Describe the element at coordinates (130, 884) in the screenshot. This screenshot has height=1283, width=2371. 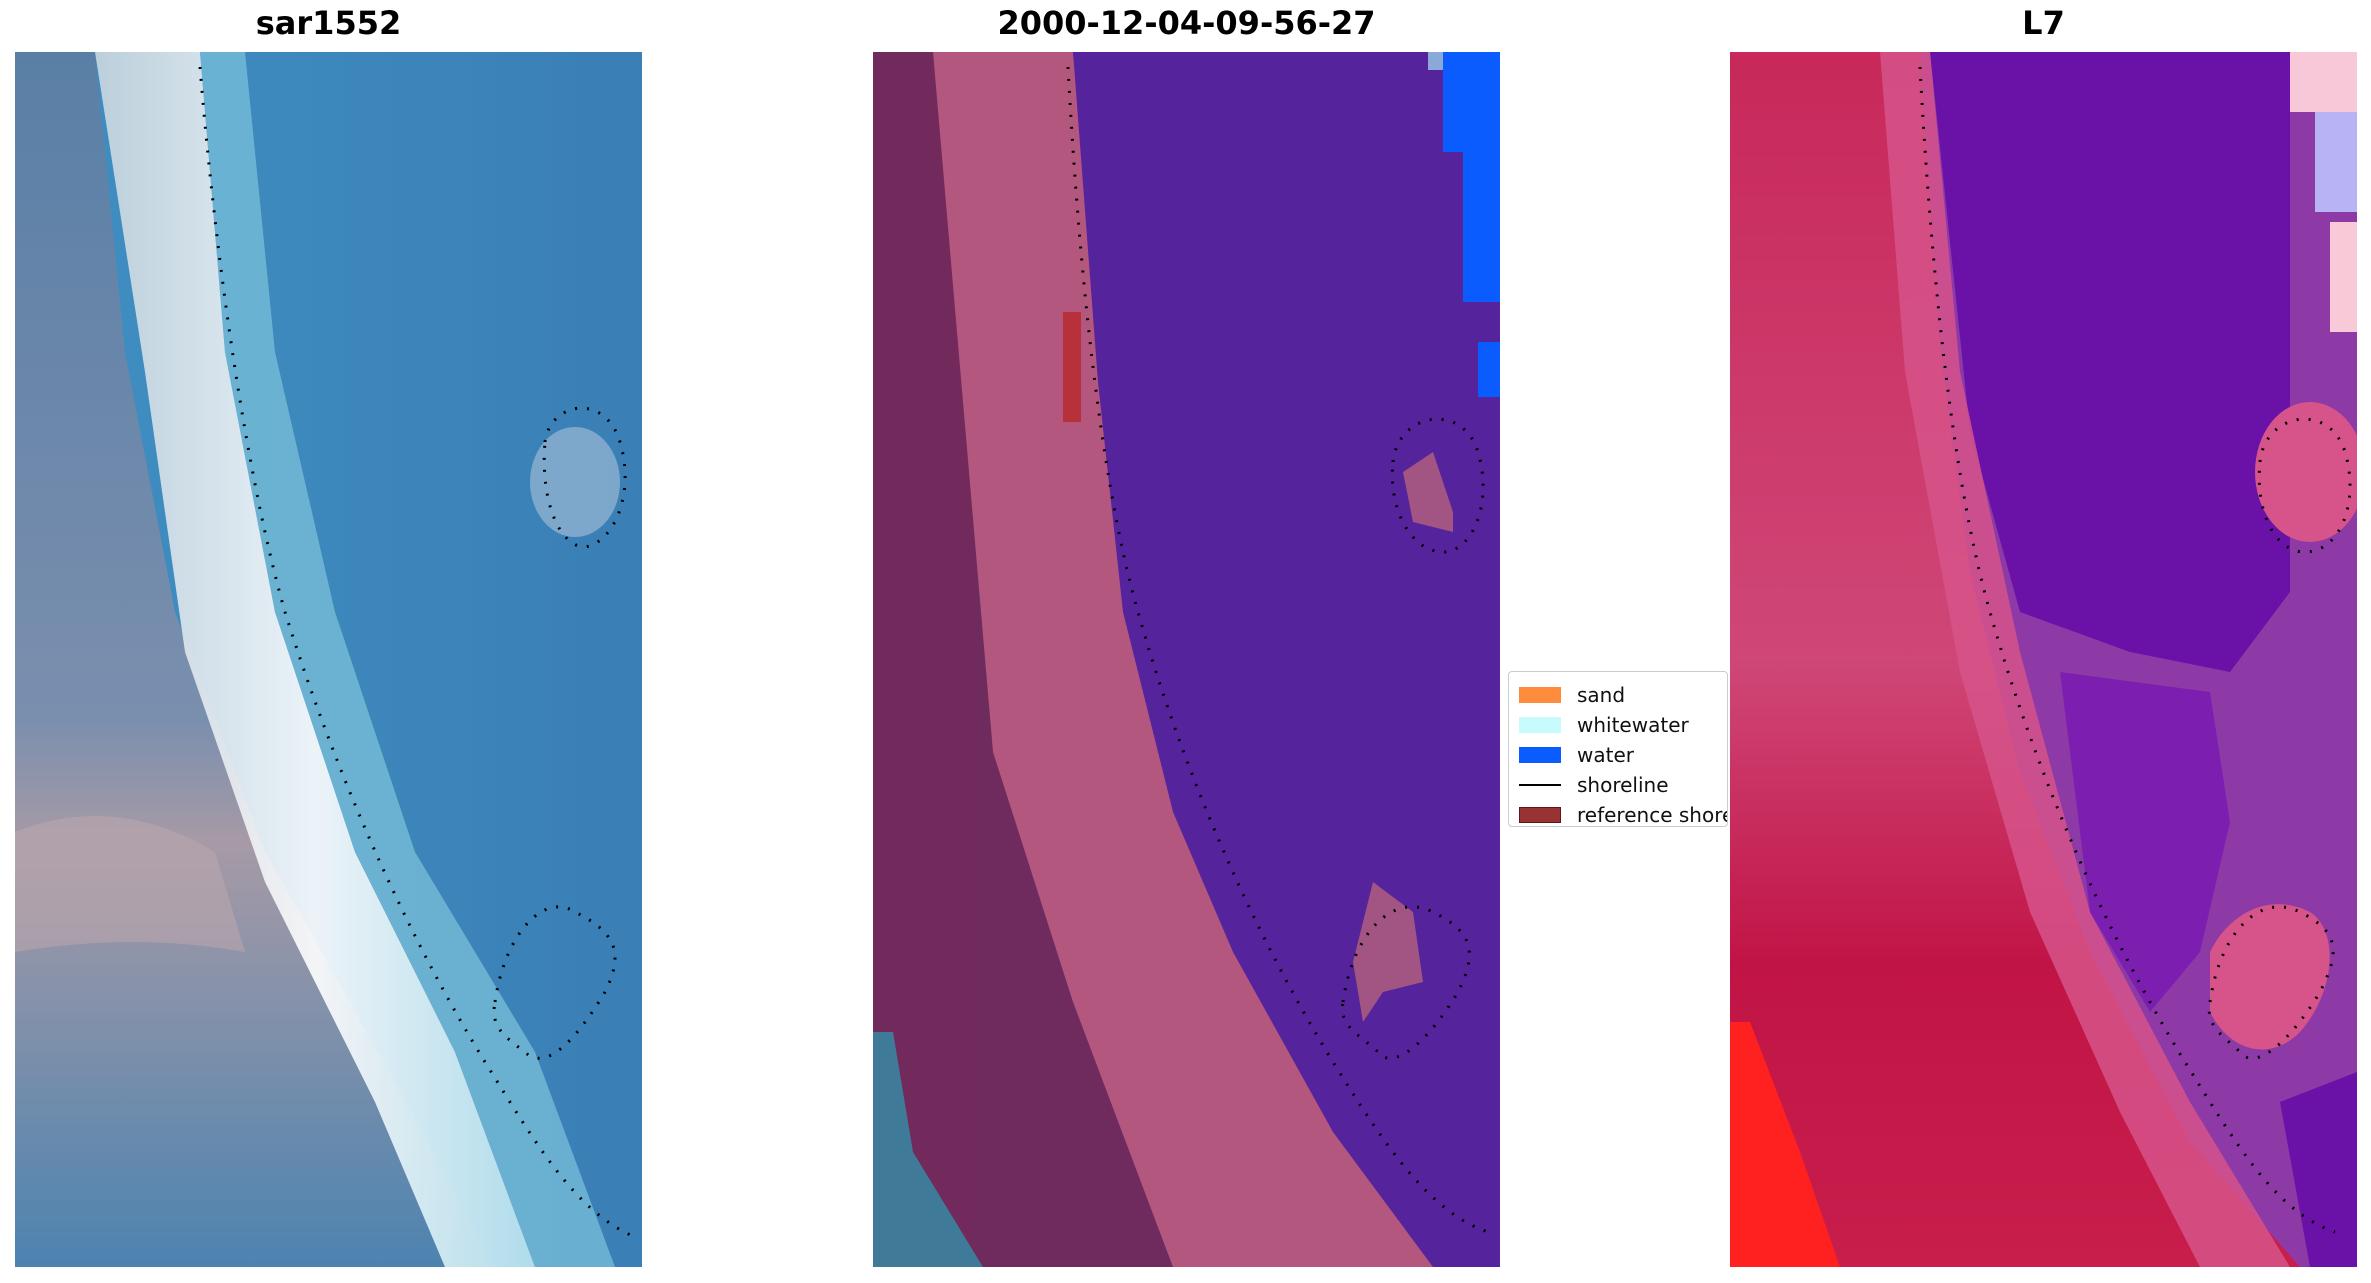
I see `pinkish-land-patch` at that location.